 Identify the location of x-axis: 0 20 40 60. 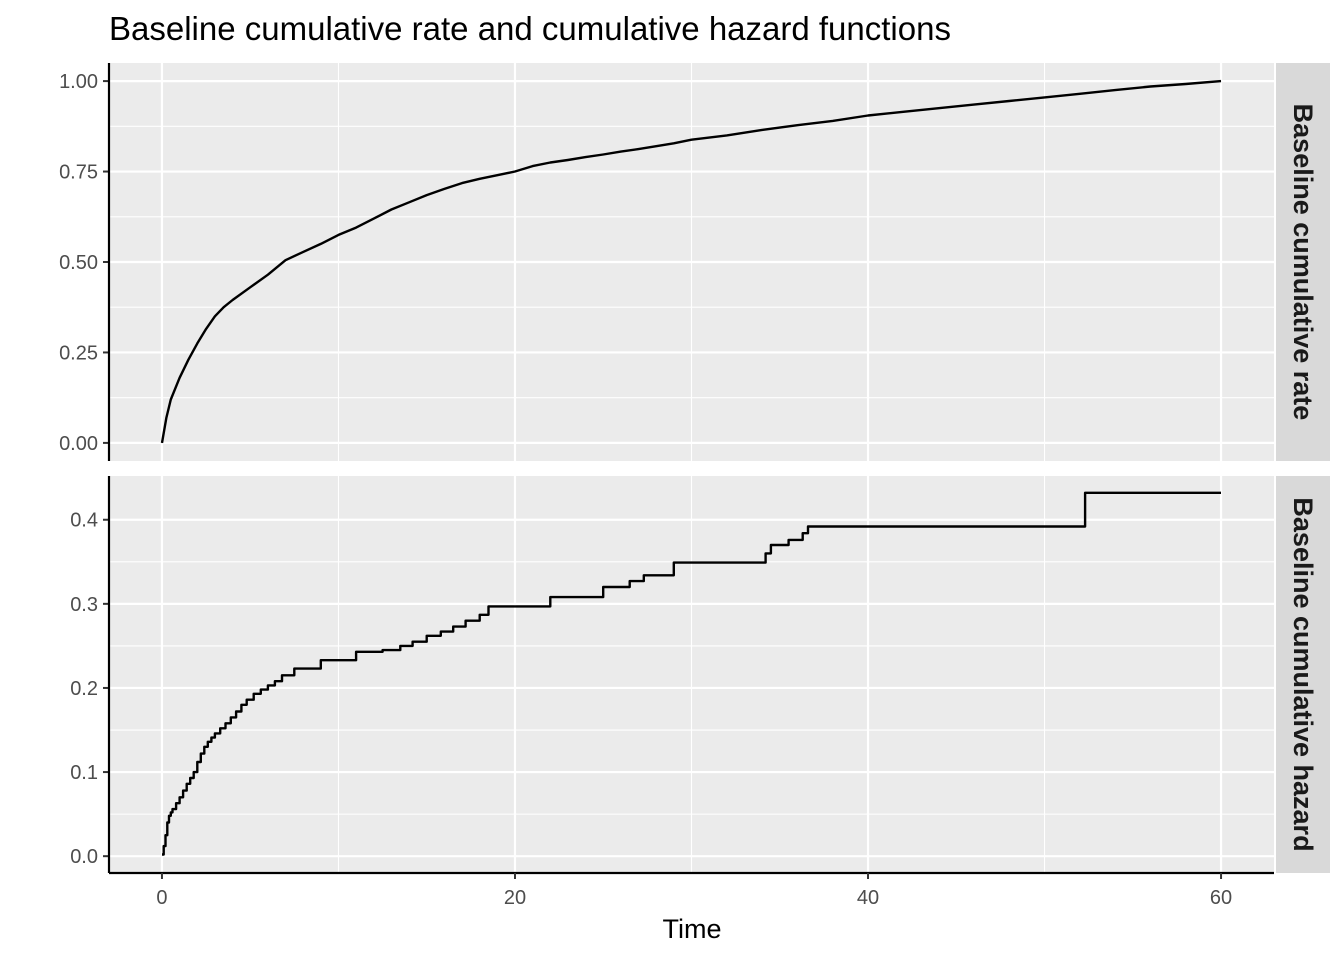
(691, 890).